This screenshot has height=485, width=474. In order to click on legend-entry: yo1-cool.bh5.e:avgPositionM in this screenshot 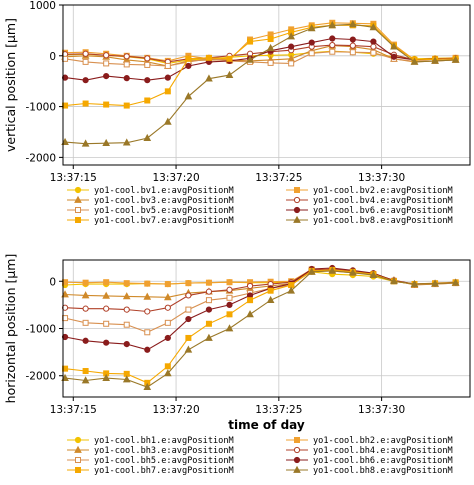, I will do `click(150, 461)`.